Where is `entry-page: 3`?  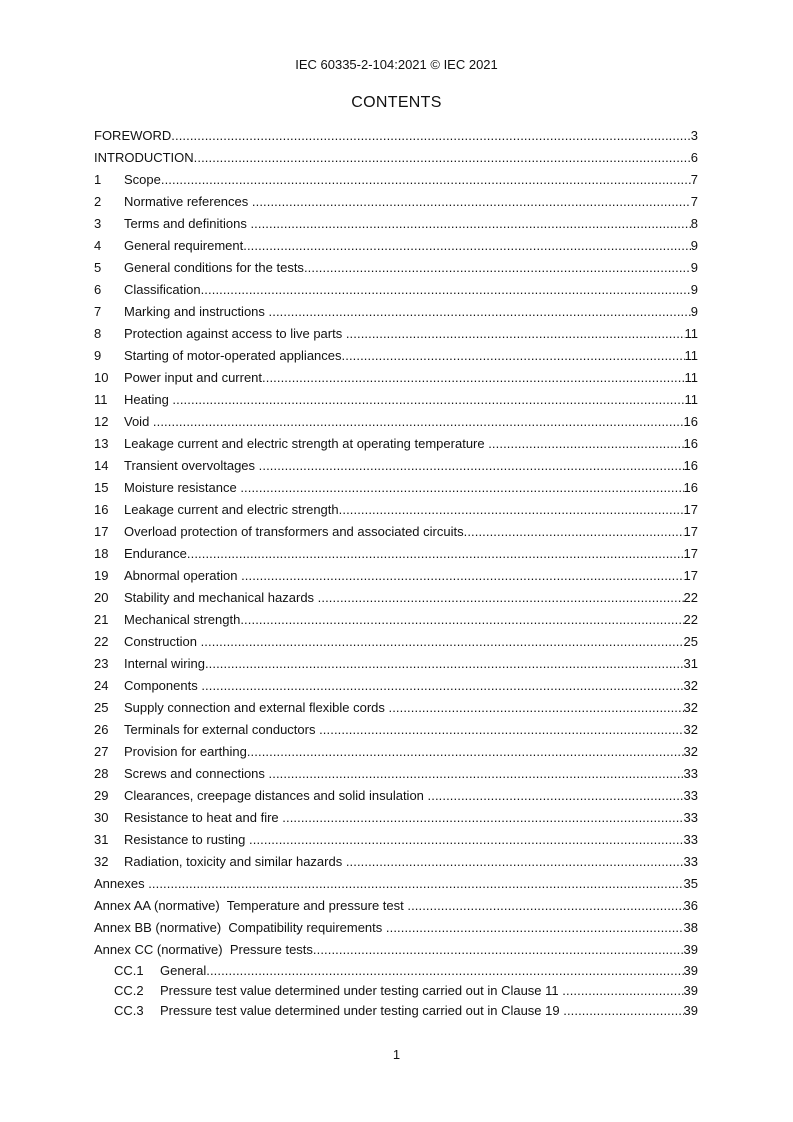
entry-page: 3 is located at coordinates (694, 135).